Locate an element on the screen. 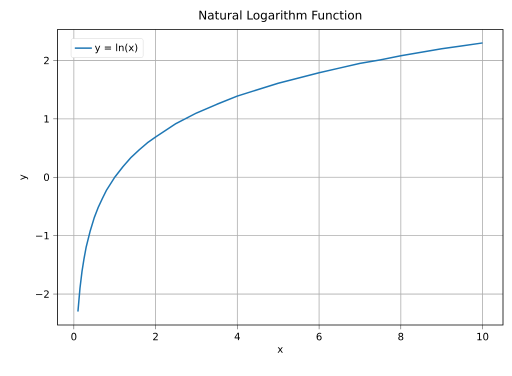 The height and width of the screenshot is (376, 512). chart-title: Natural Logarithm Function is located at coordinates (280, 16).